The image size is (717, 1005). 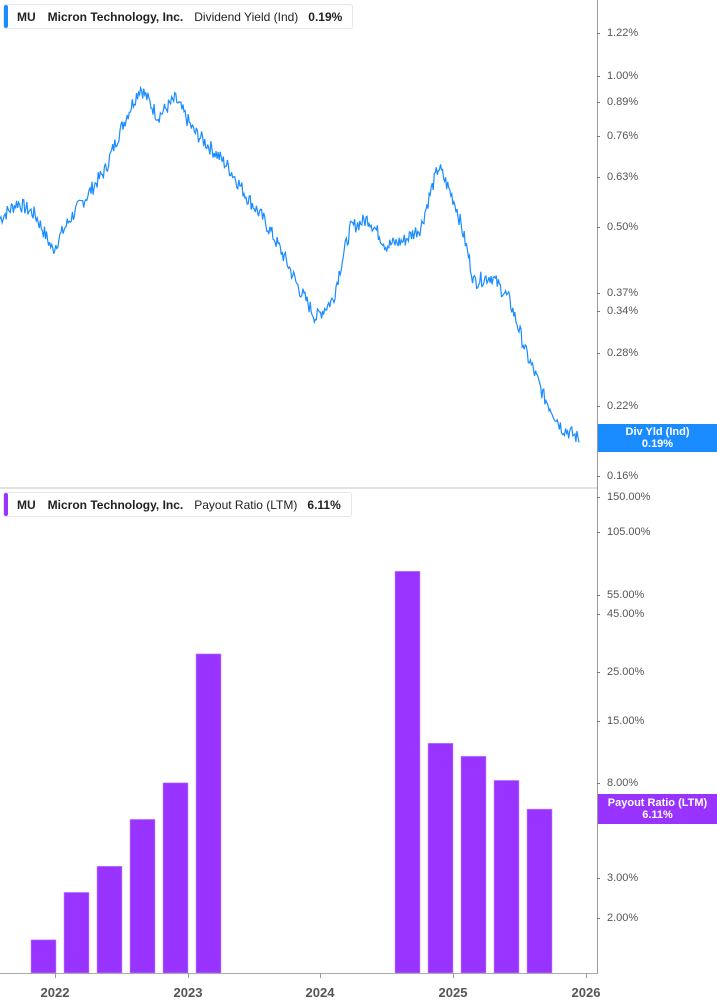 I want to click on y-tick-label: 0.89%, so click(x=623, y=102).